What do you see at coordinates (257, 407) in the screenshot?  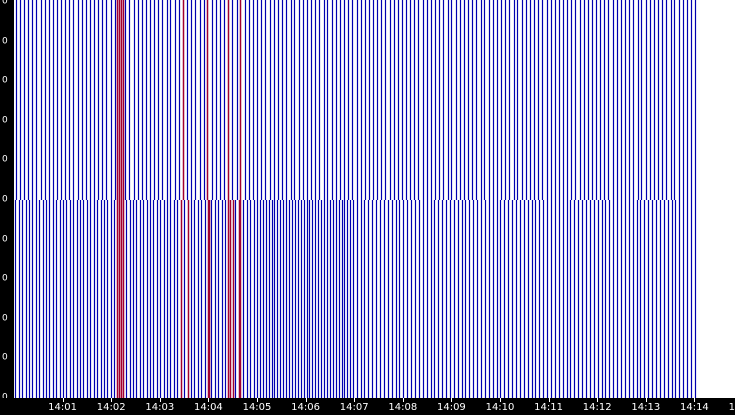 I see `x-tick-label: 14:05` at bounding box center [257, 407].